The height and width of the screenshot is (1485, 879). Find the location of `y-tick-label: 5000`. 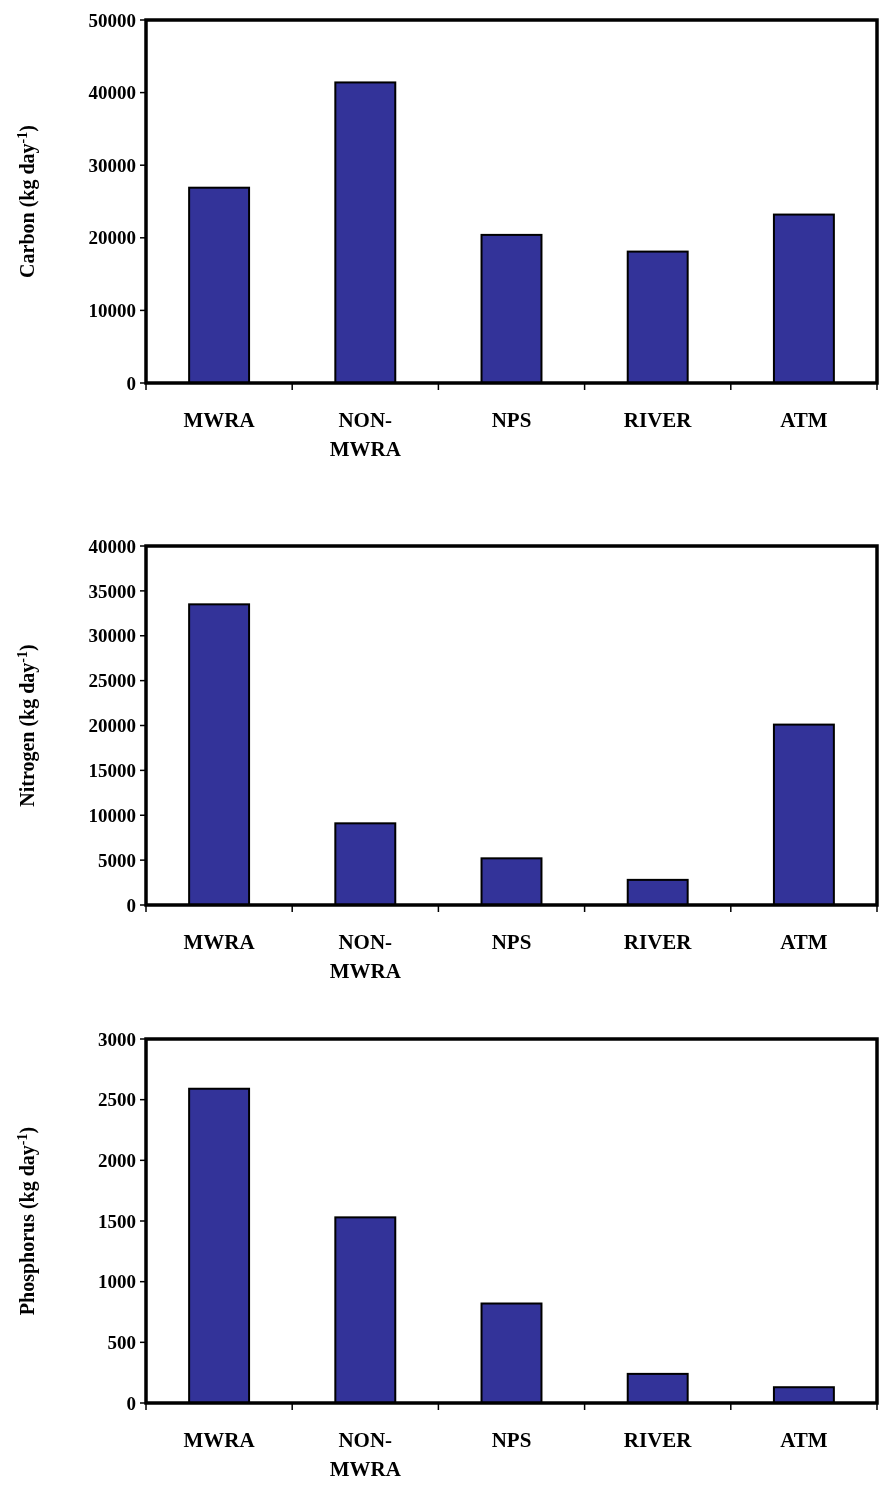

y-tick-label: 5000 is located at coordinates (117, 860).